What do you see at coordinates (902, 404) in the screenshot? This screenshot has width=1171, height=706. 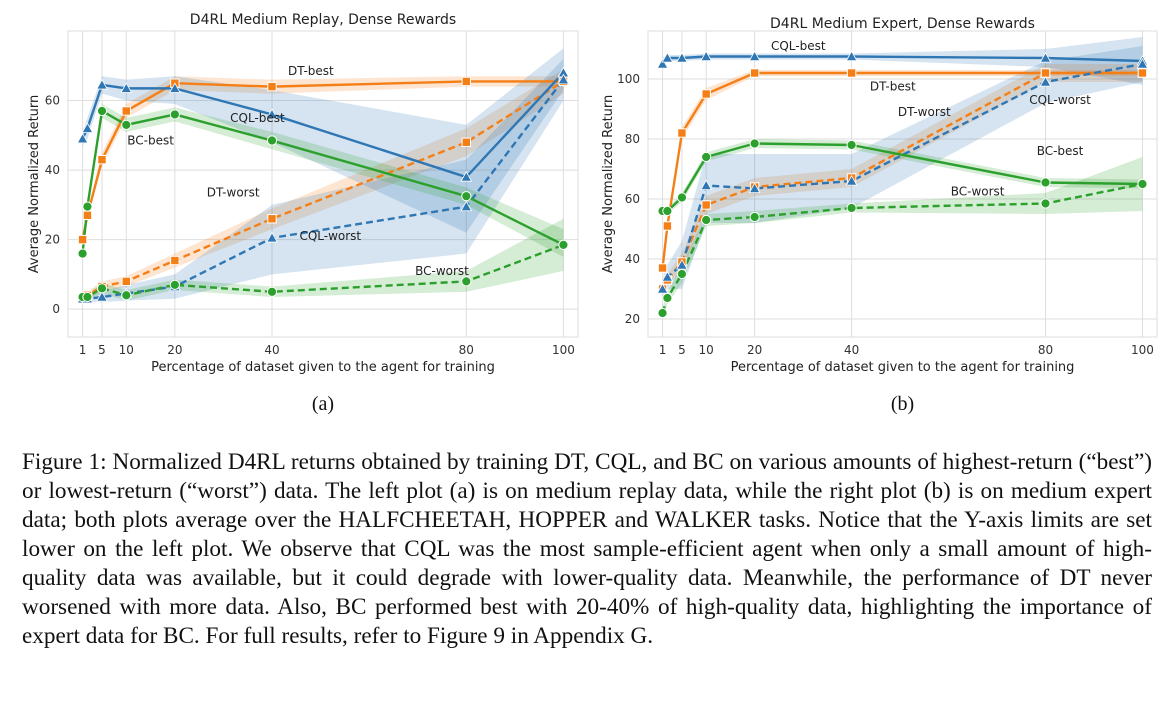 I see `panel-label: (b)` at bounding box center [902, 404].